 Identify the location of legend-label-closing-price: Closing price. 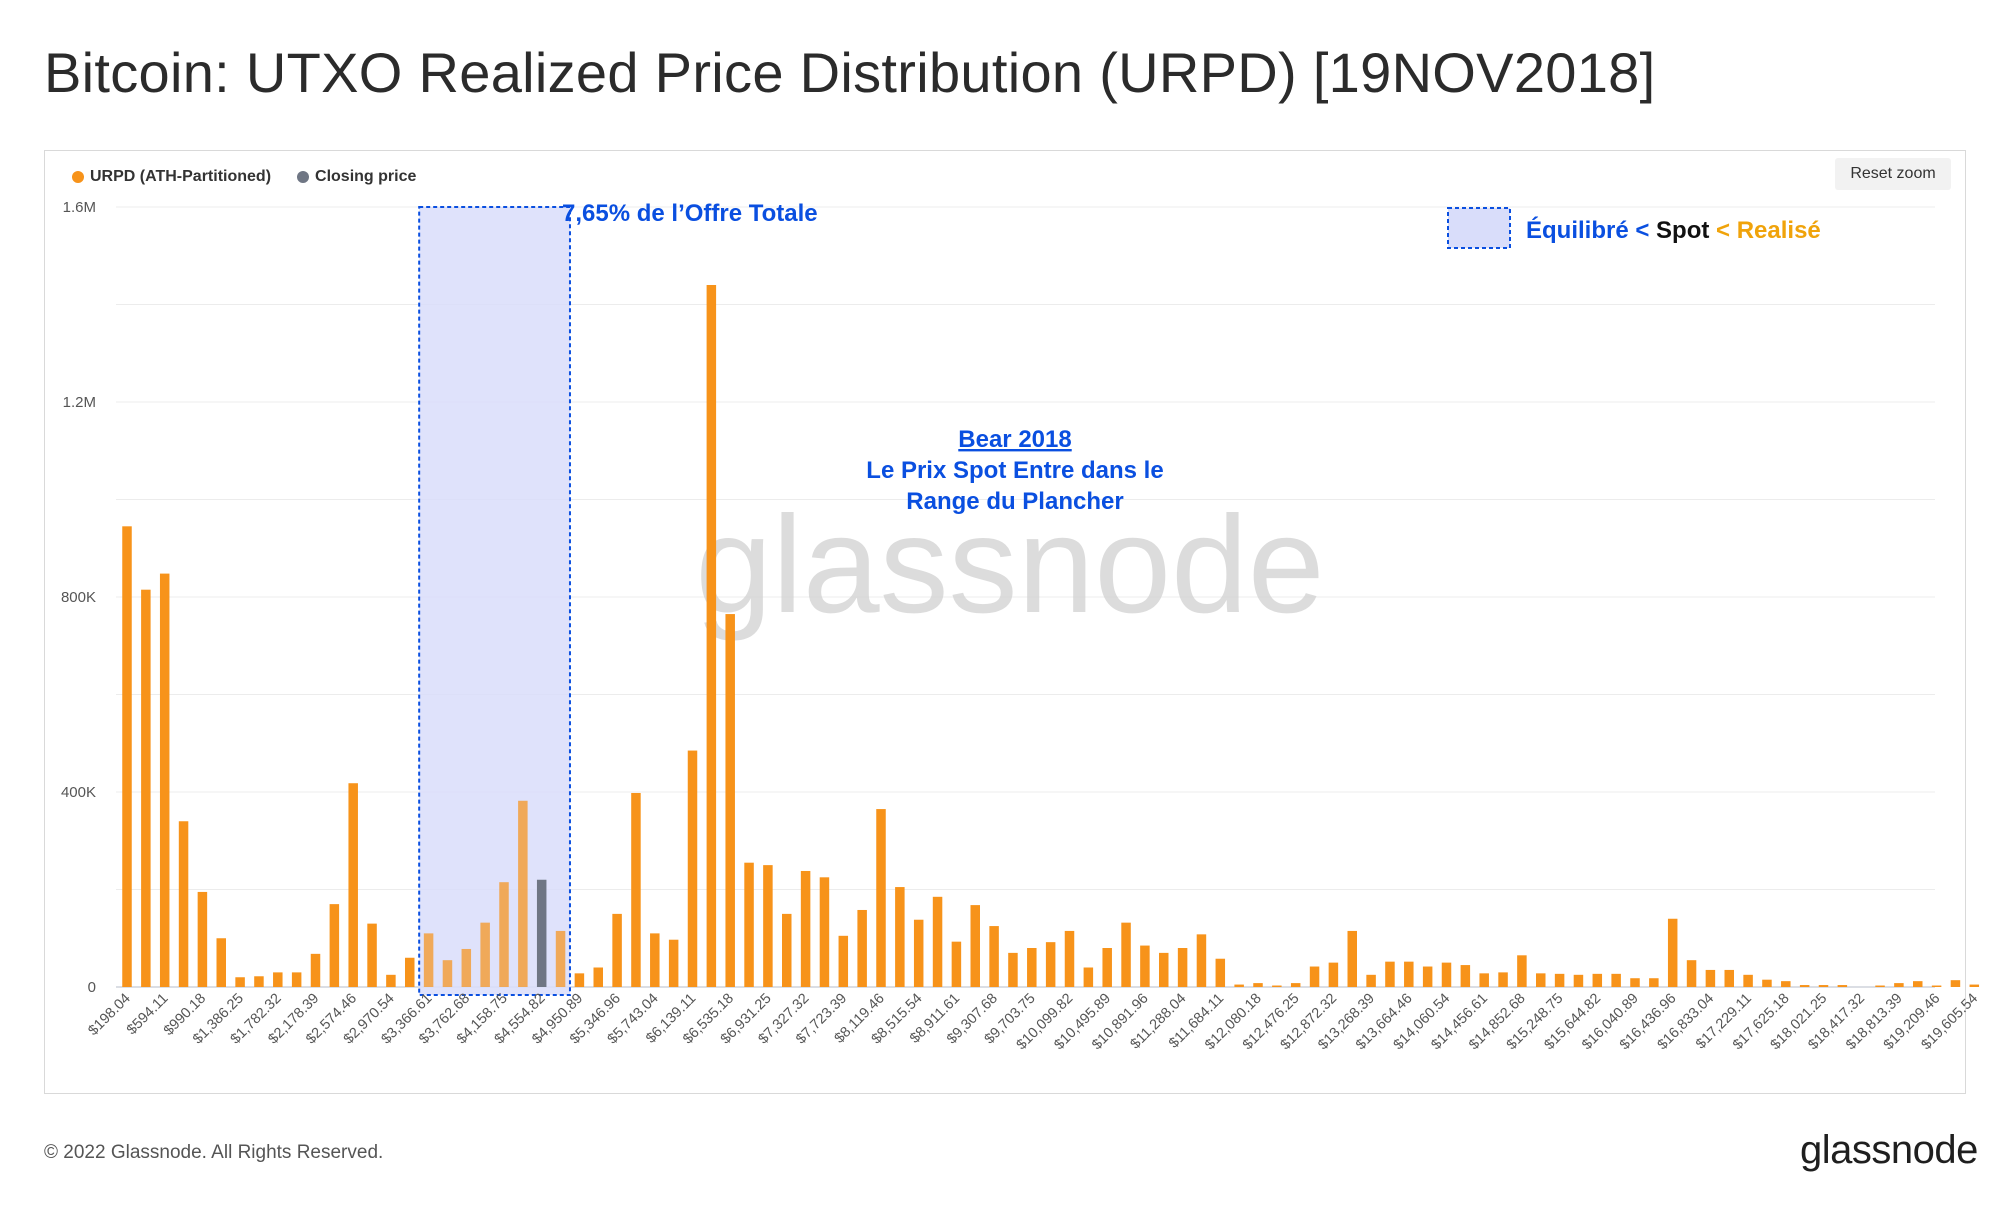
(366, 176).